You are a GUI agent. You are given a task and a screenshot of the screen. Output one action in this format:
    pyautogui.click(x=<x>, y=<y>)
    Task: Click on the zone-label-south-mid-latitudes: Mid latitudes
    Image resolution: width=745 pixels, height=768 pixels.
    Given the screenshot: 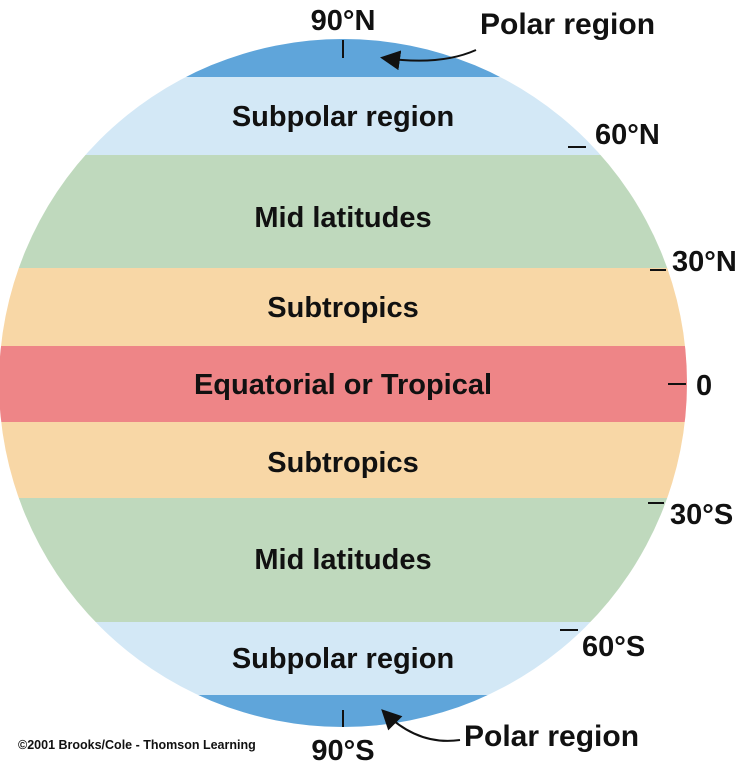 What is the action you would take?
    pyautogui.click(x=342, y=560)
    